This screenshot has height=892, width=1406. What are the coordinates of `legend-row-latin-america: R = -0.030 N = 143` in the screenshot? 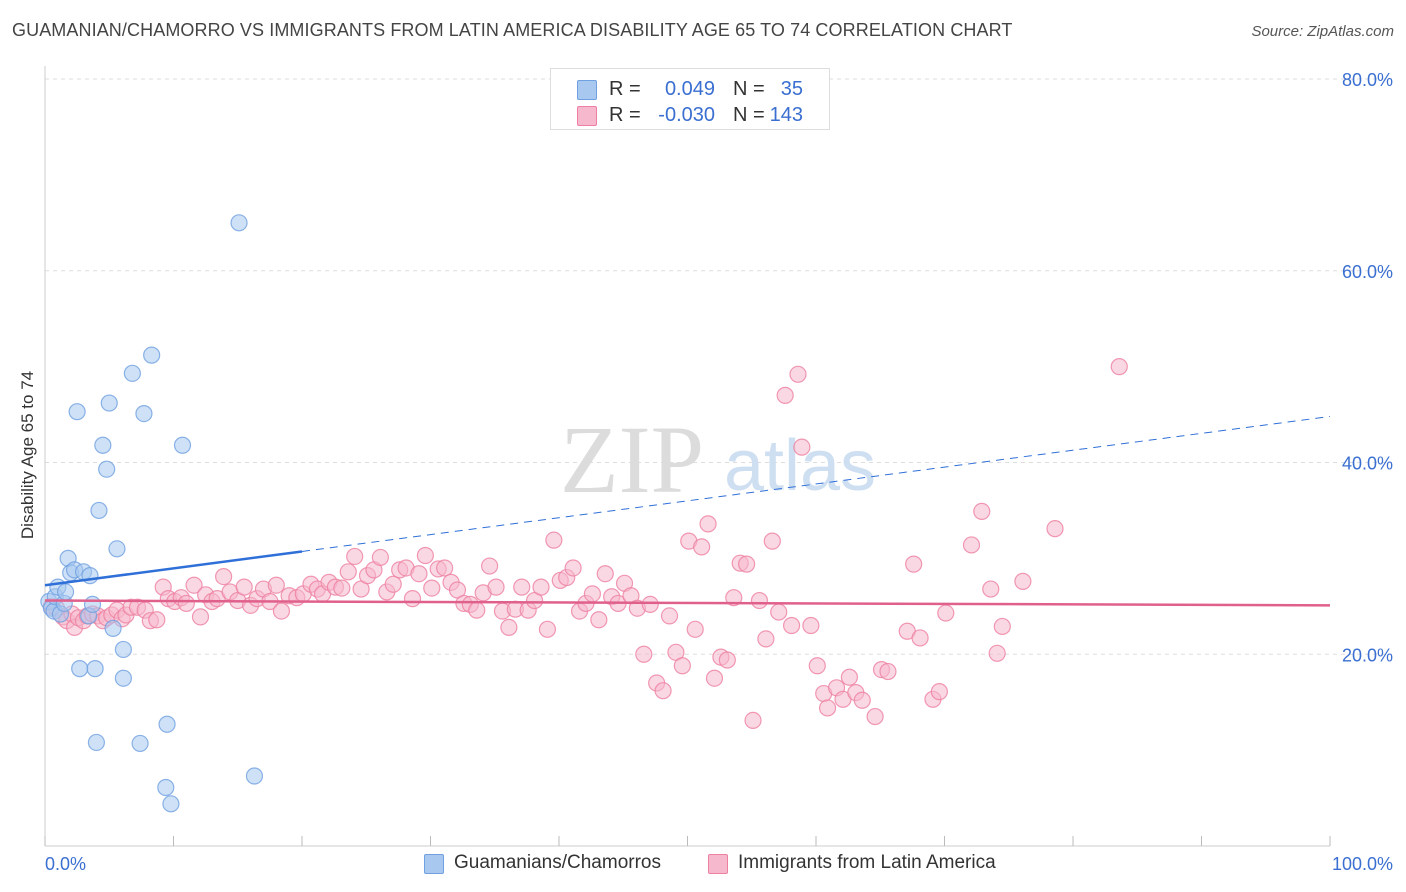 It's located at (690, 114).